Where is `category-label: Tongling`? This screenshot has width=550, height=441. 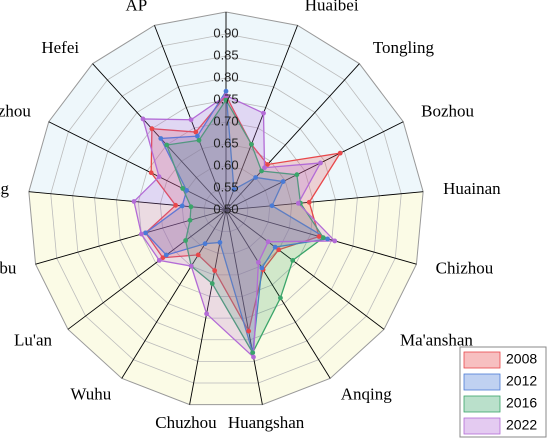
category-label: Tongling is located at coordinates (404, 47).